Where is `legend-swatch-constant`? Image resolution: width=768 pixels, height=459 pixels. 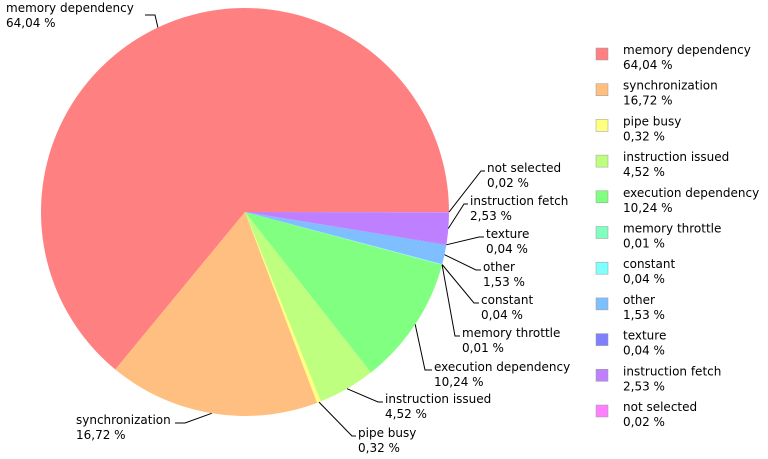
legend-swatch-constant is located at coordinates (602, 268).